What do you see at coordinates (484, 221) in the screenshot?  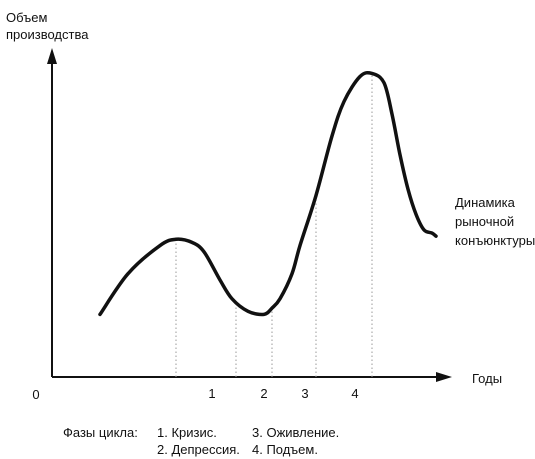 I see `curve-annotation-label: рыночной` at bounding box center [484, 221].